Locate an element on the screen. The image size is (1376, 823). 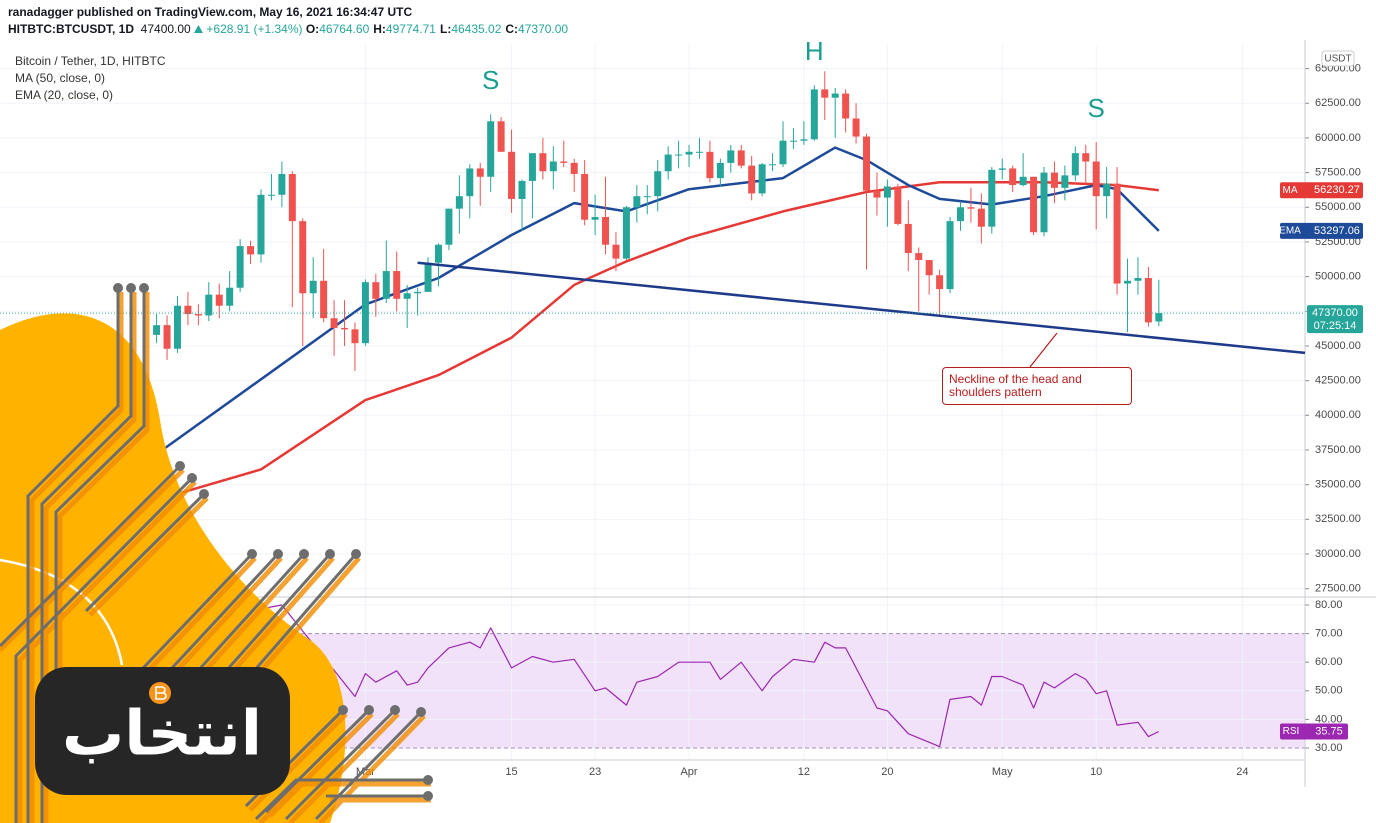
rsi-line is located at coordinates (705, 676).